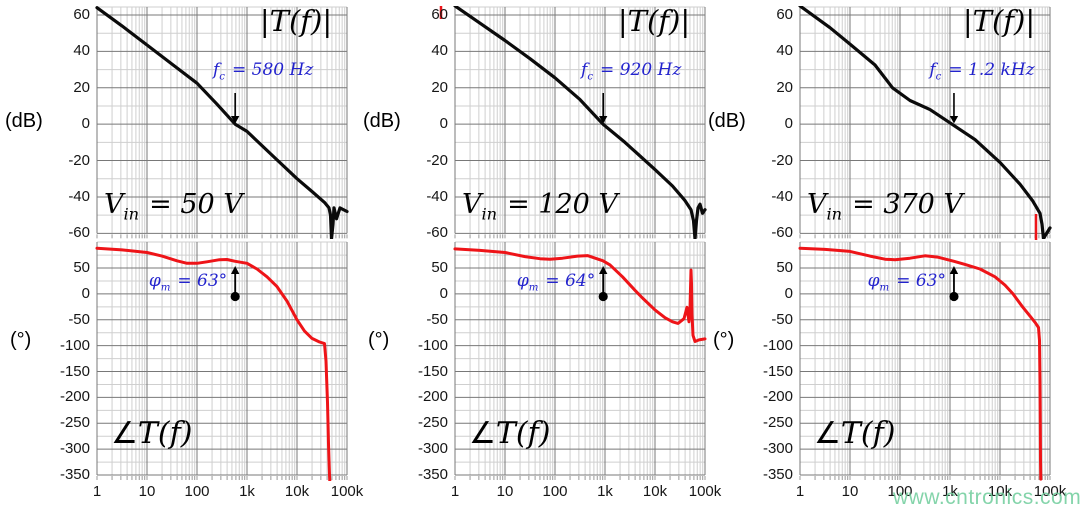 Image resolution: width=1080 pixels, height=511 pixels. What do you see at coordinates (556, 282) in the screenshot?
I see `phase-margin-label: φm = 64°` at bounding box center [556, 282].